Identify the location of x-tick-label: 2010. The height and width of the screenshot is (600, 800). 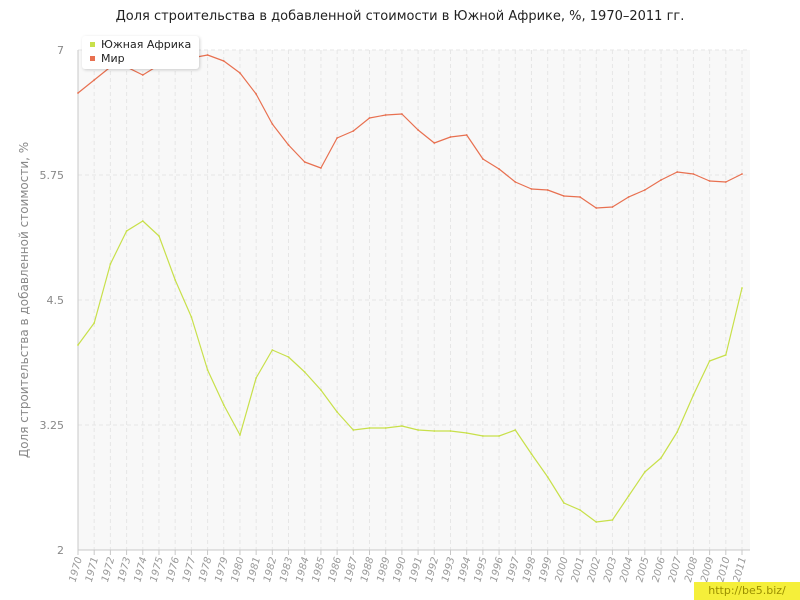
(723, 569).